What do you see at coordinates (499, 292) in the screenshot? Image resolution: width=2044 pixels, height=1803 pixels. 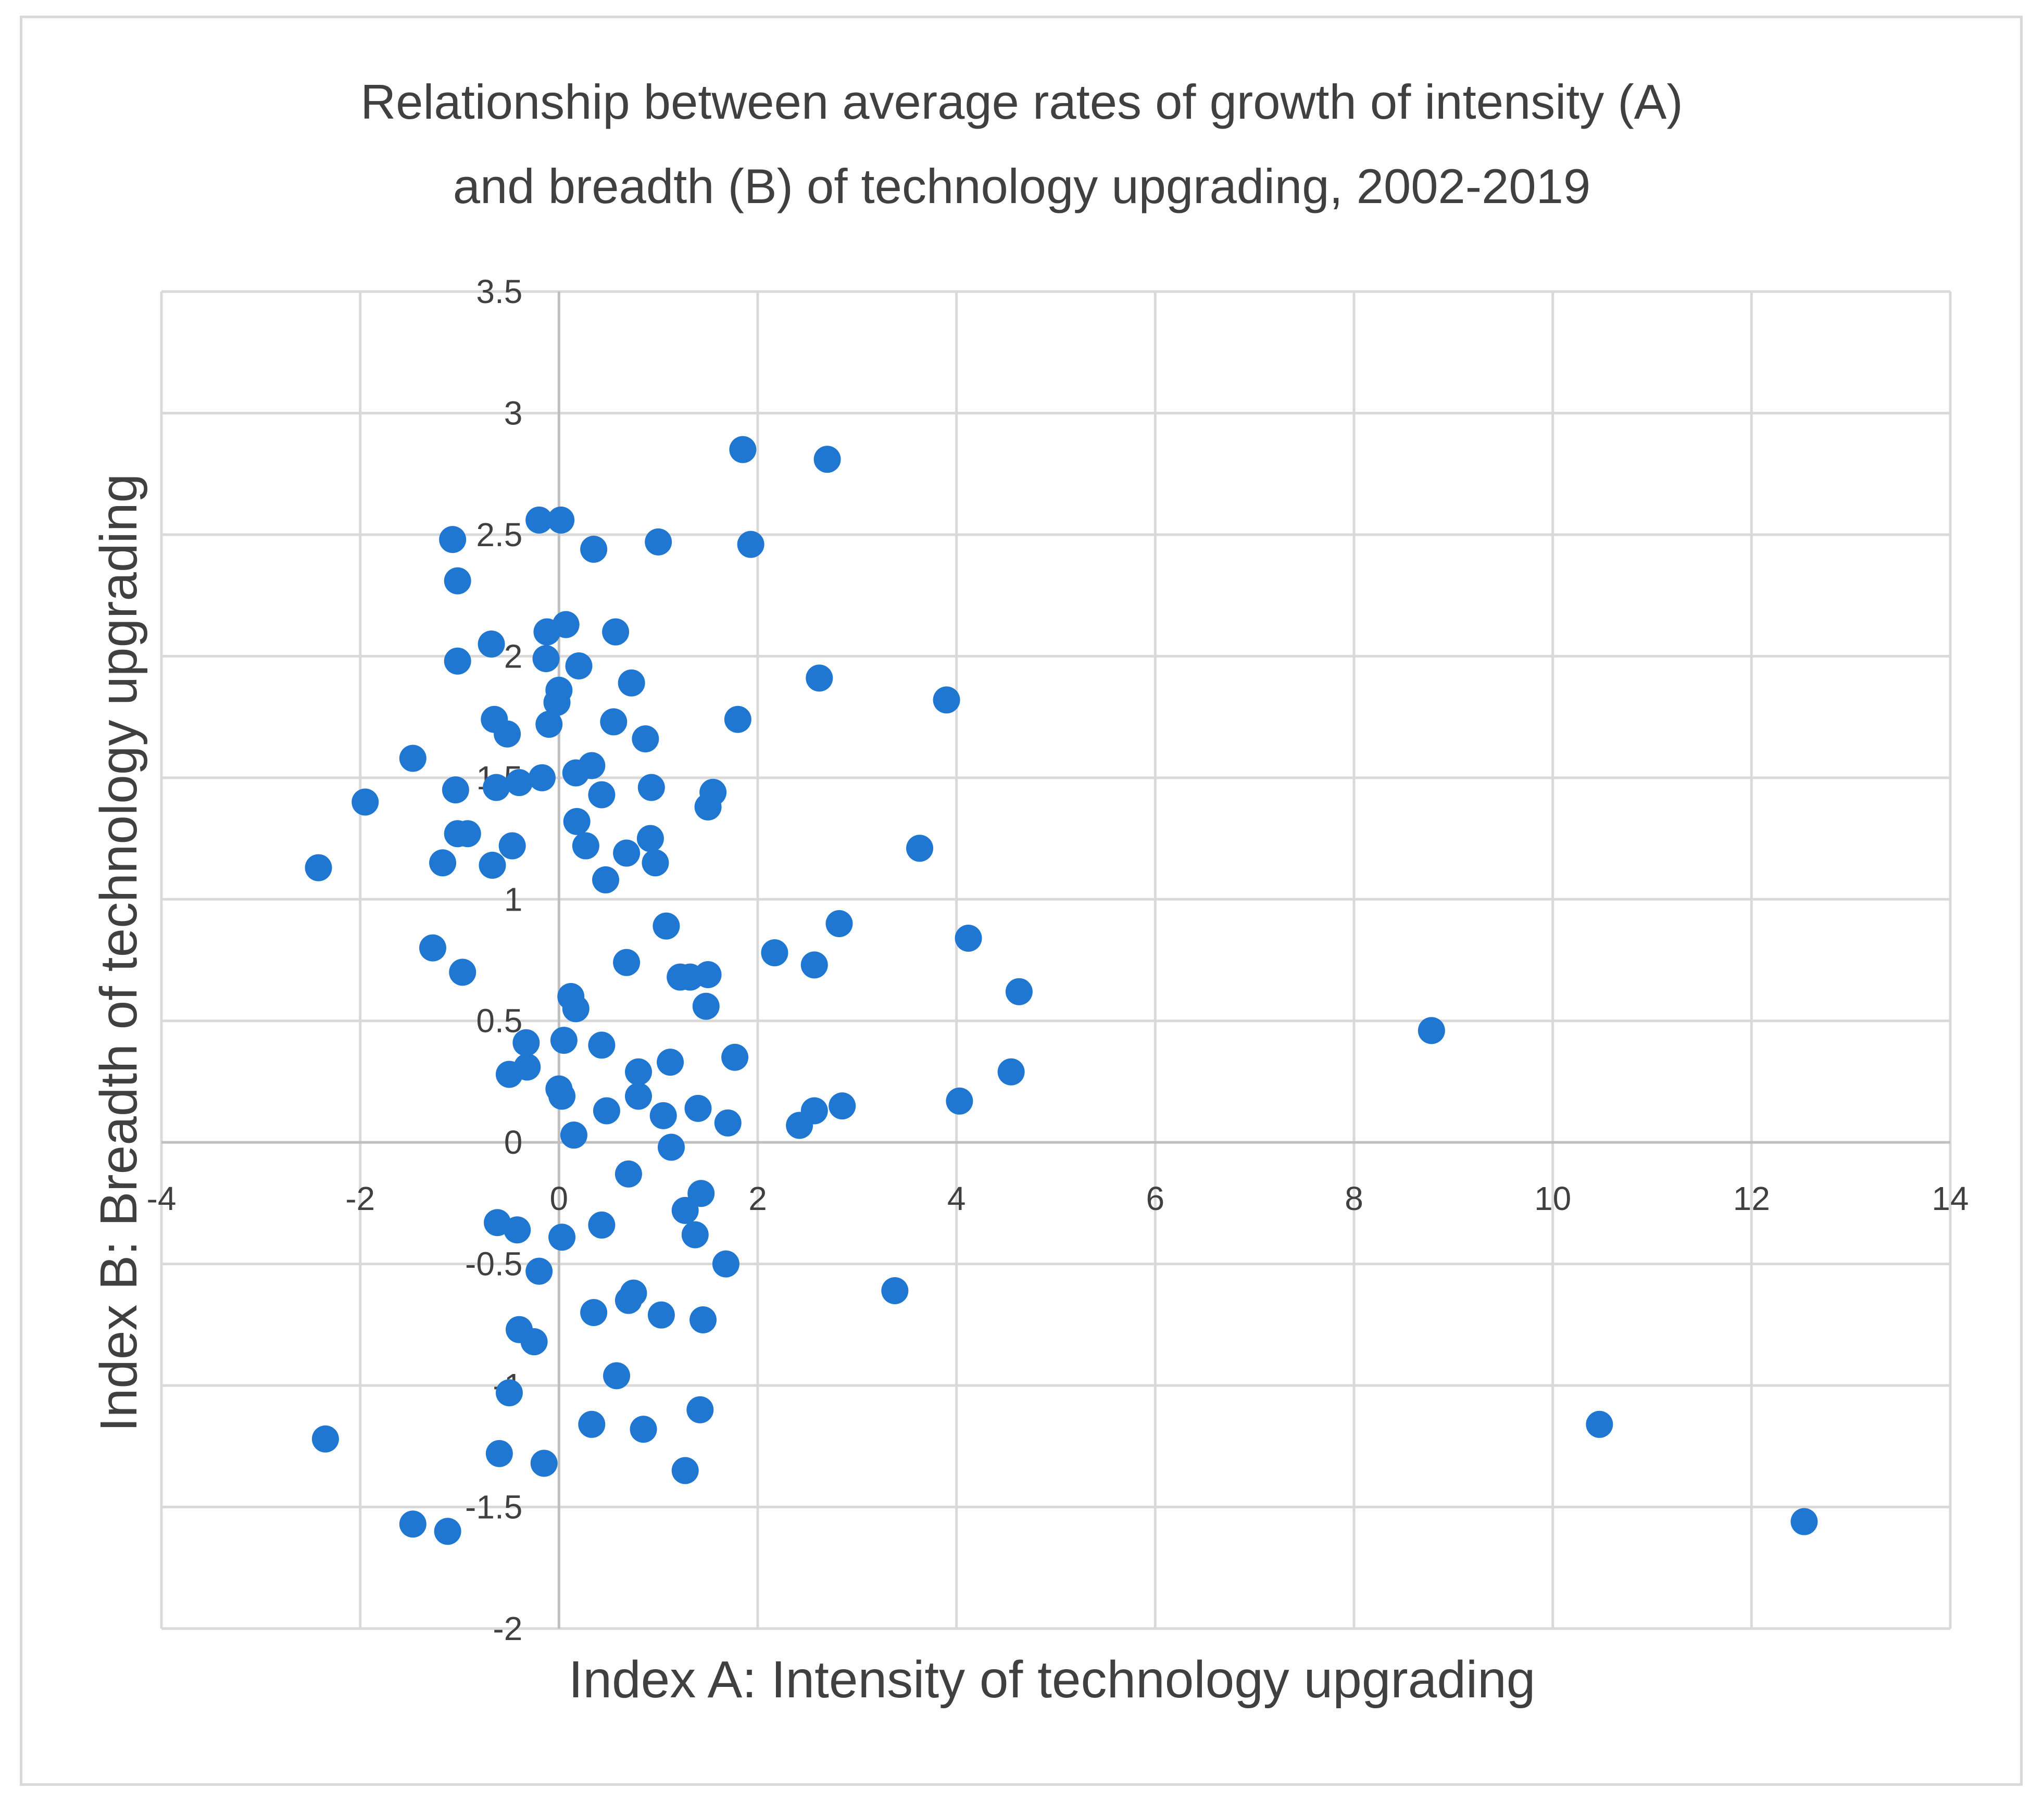 I see `y-tick-label: 3.5` at bounding box center [499, 292].